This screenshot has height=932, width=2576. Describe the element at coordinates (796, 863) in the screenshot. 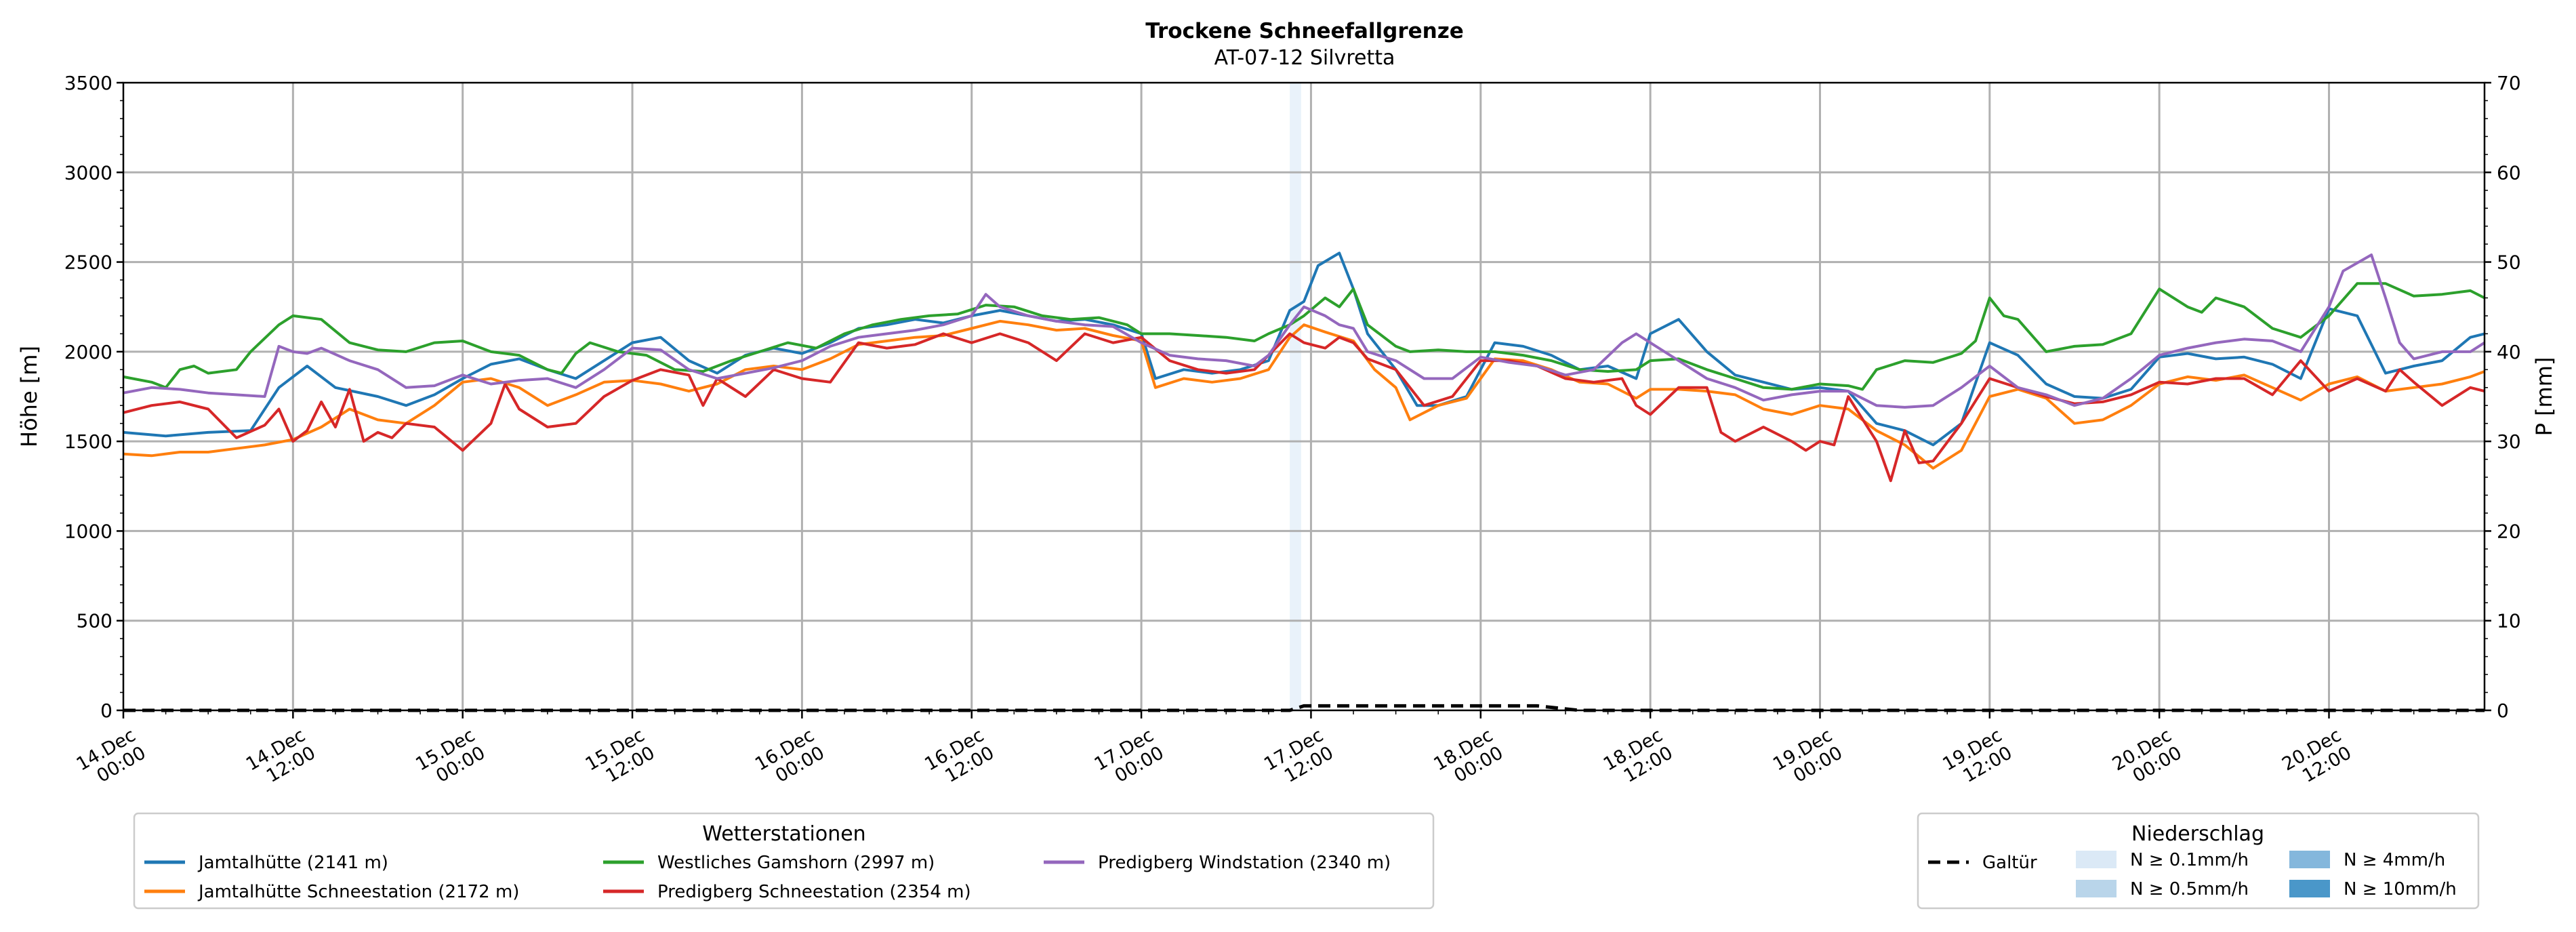

I see `legend-station-label: Westliches Gamshorn (2997 m)` at that location.